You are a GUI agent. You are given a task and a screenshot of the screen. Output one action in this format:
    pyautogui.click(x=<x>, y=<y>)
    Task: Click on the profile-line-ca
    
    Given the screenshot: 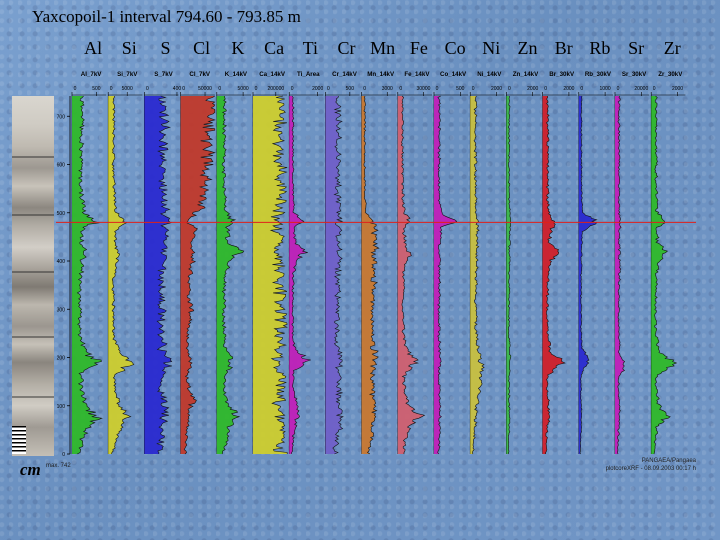 What is the action you would take?
    pyautogui.click(x=278, y=274)
    